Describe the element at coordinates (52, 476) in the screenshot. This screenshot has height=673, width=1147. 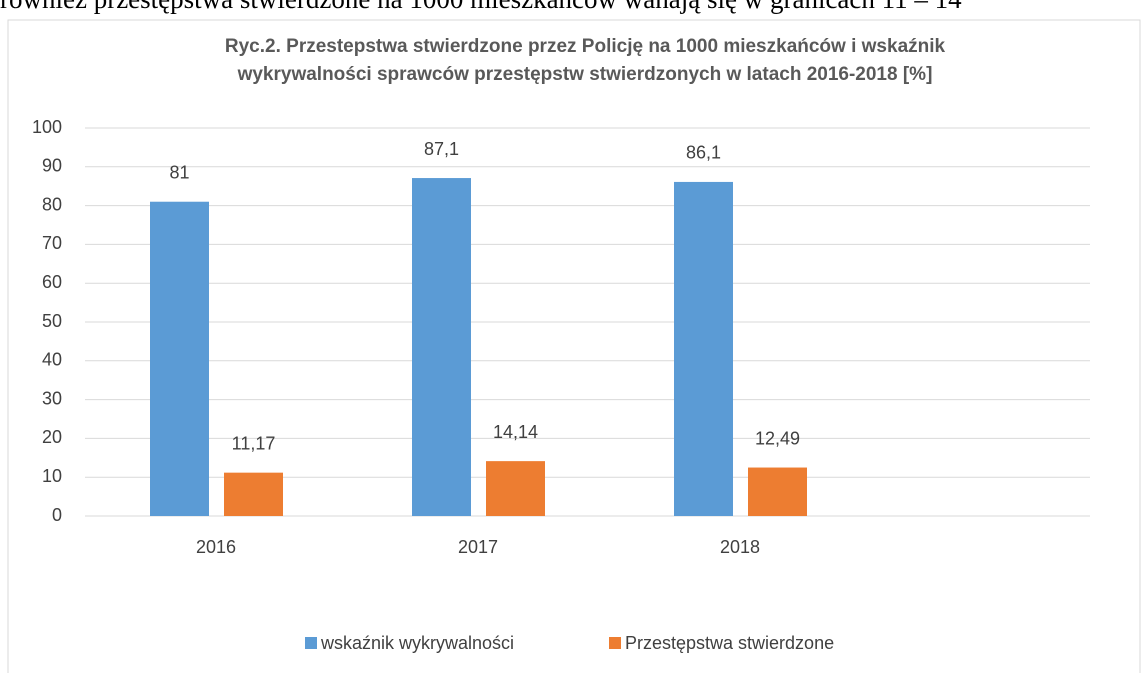
I see `y-tick-label: 10` at that location.